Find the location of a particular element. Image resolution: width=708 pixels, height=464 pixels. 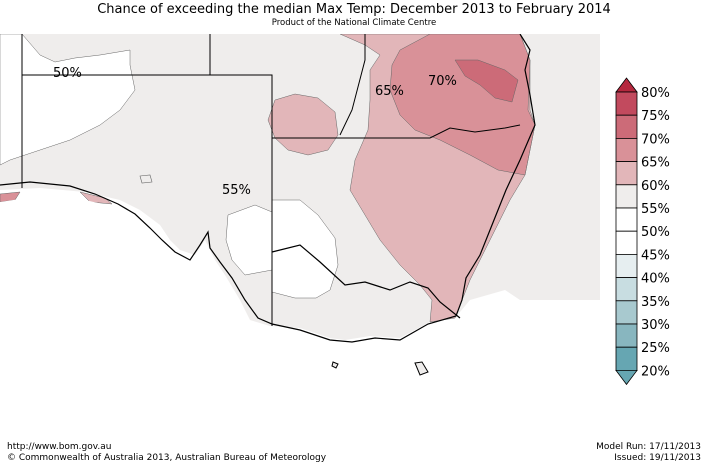

island-south is located at coordinates (335, 365).